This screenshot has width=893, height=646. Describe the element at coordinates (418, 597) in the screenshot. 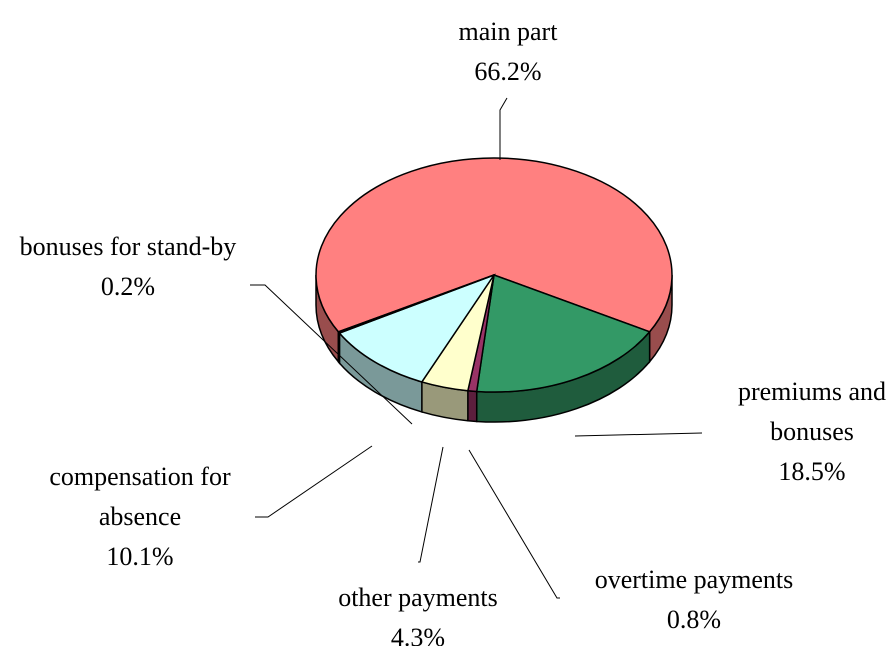

I see `label-name: other payments` at that location.